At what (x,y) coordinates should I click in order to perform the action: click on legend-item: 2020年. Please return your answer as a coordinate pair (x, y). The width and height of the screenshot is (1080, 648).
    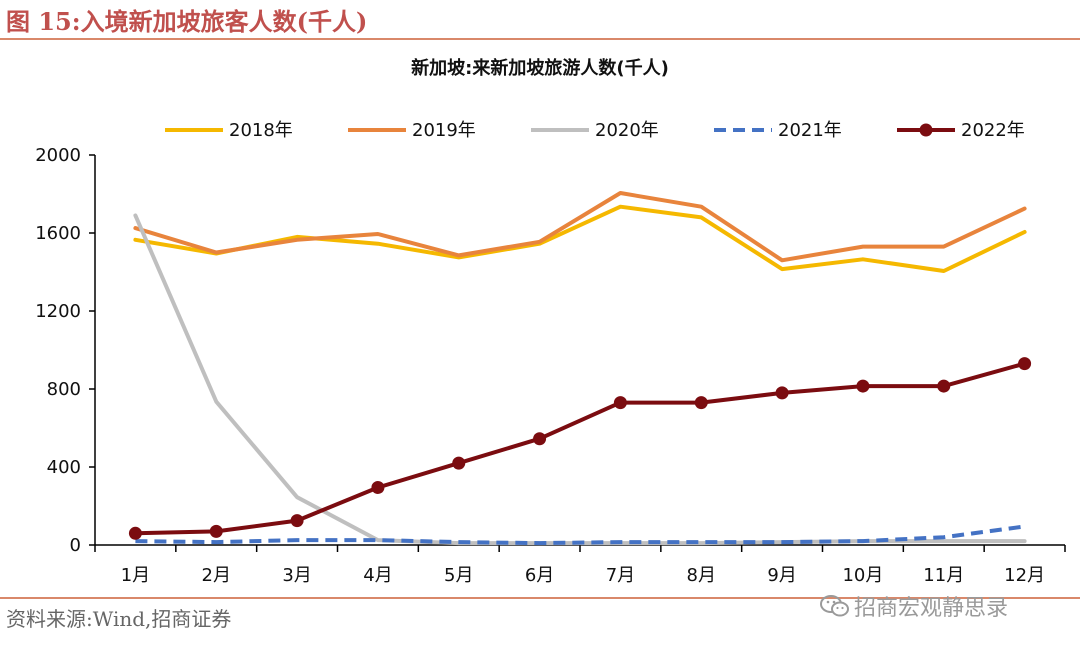
    Looking at the image, I should click on (595, 130).